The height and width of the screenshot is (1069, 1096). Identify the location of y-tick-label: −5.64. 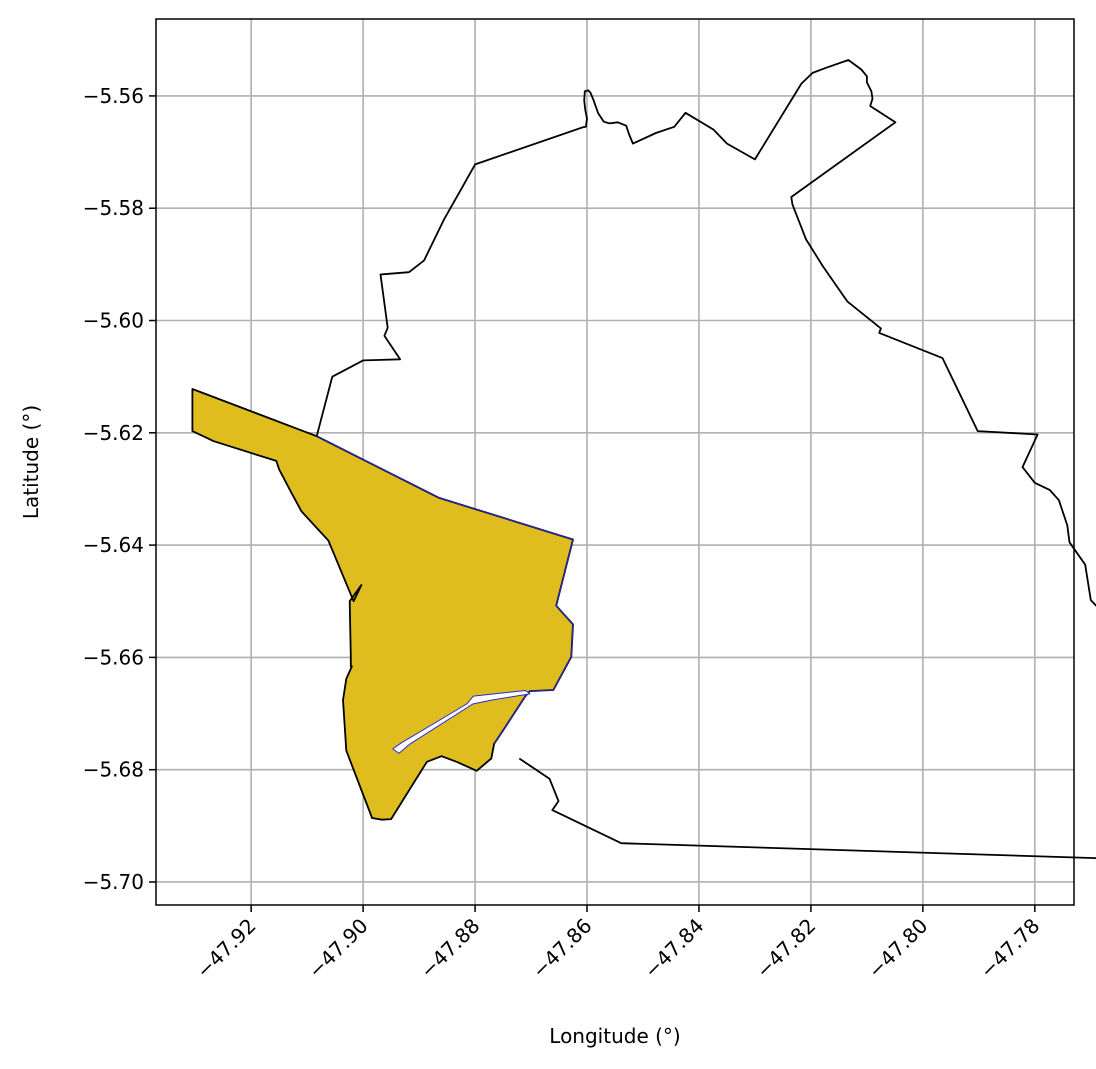
(113, 545).